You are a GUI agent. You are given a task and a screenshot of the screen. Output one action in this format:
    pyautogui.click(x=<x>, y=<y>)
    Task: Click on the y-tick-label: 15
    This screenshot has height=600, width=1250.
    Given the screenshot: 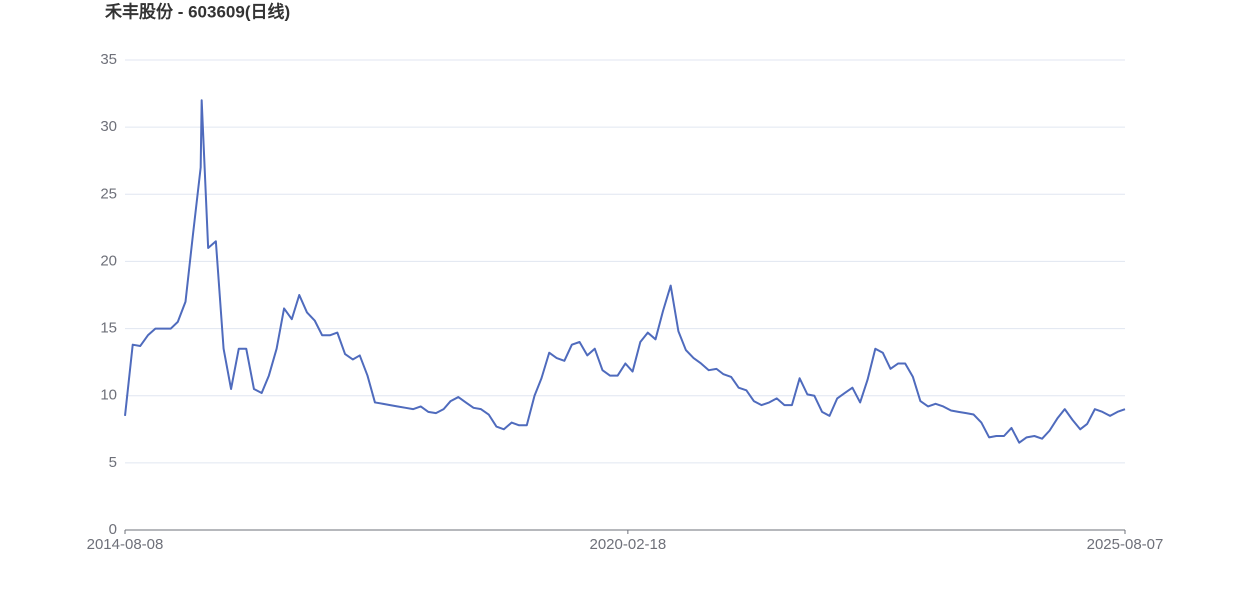 What is the action you would take?
    pyautogui.click(x=108, y=328)
    